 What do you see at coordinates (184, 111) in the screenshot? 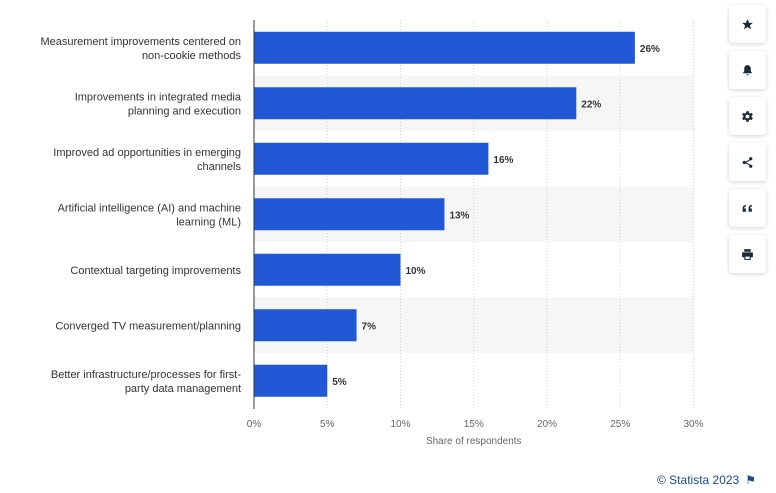
I see `category-label-line: planning and execution` at bounding box center [184, 111].